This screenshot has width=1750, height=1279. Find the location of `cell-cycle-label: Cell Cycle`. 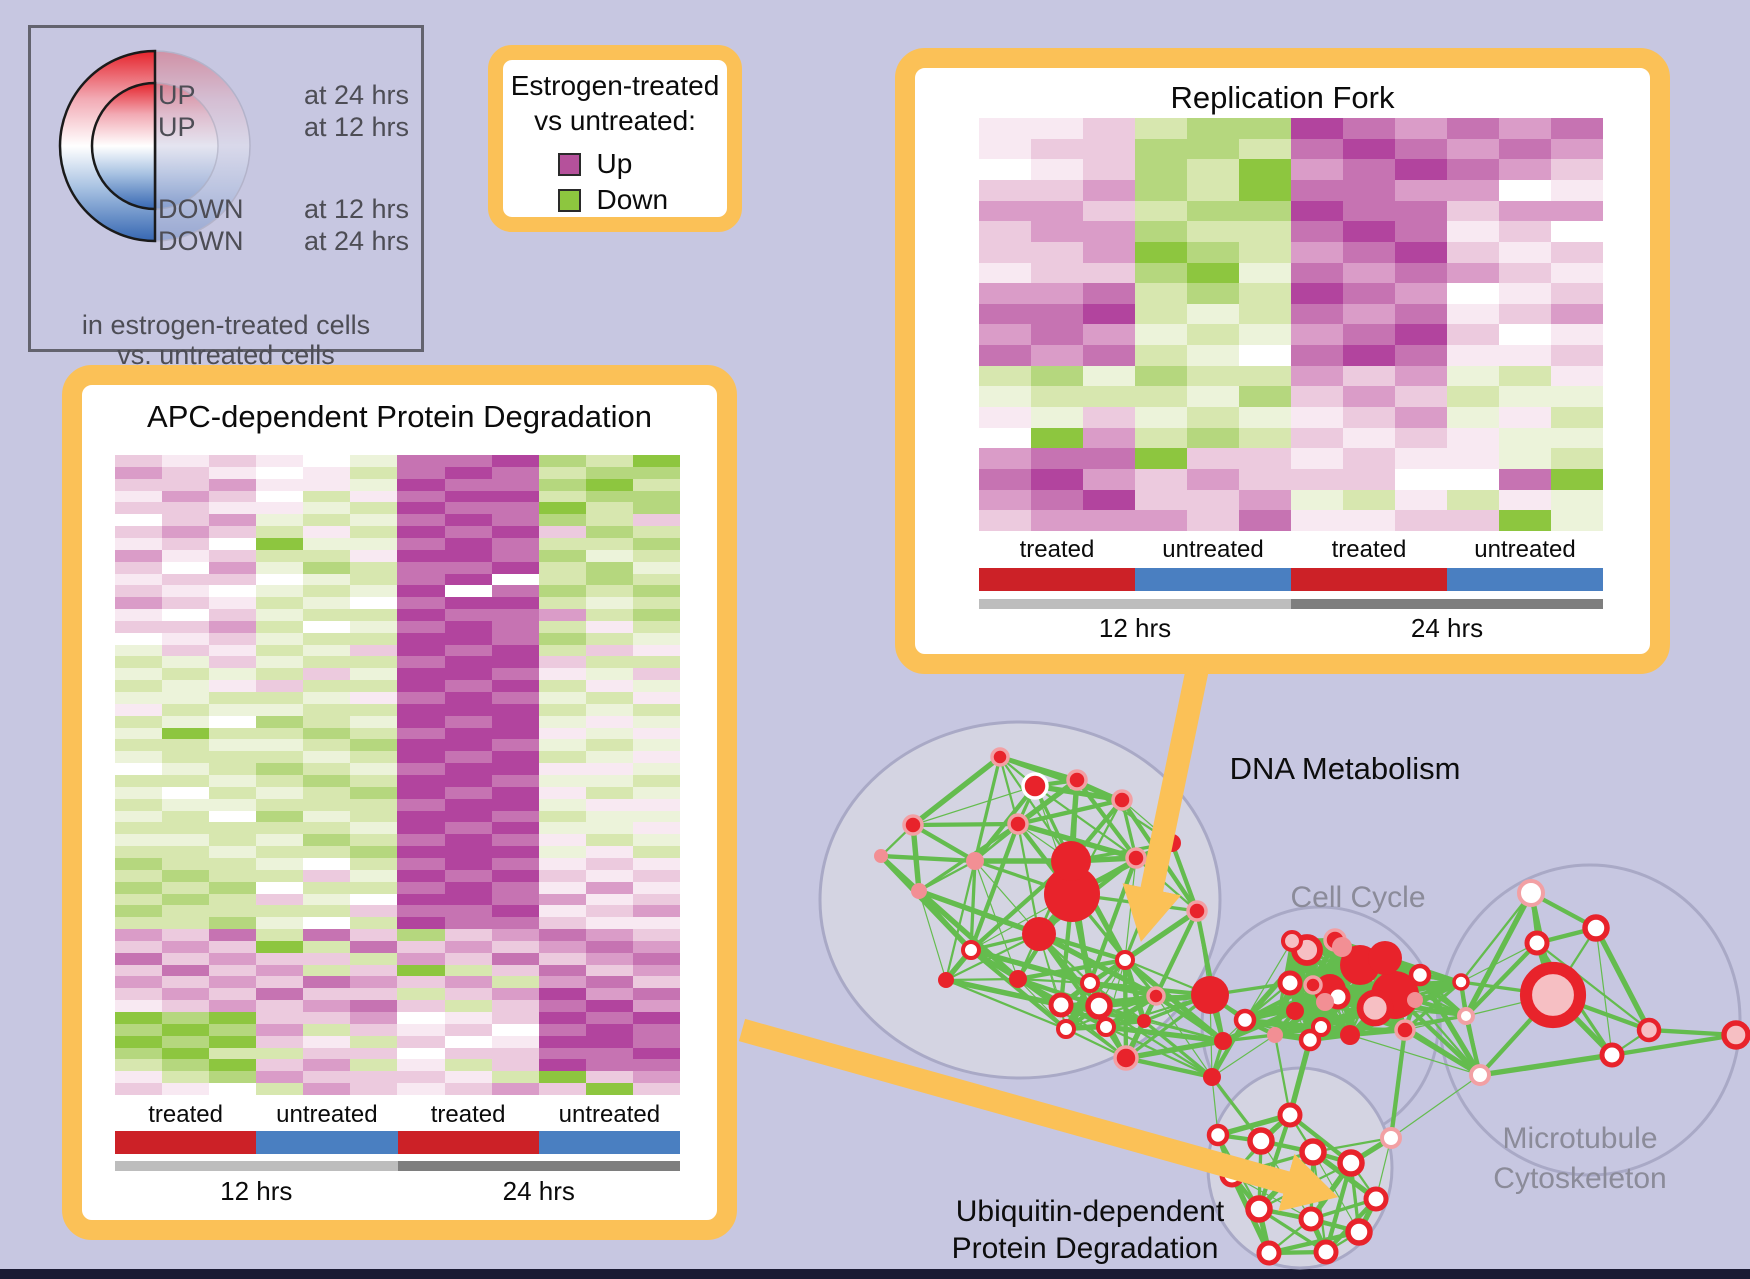

cell-cycle-label: Cell Cycle is located at coordinates (1358, 897).